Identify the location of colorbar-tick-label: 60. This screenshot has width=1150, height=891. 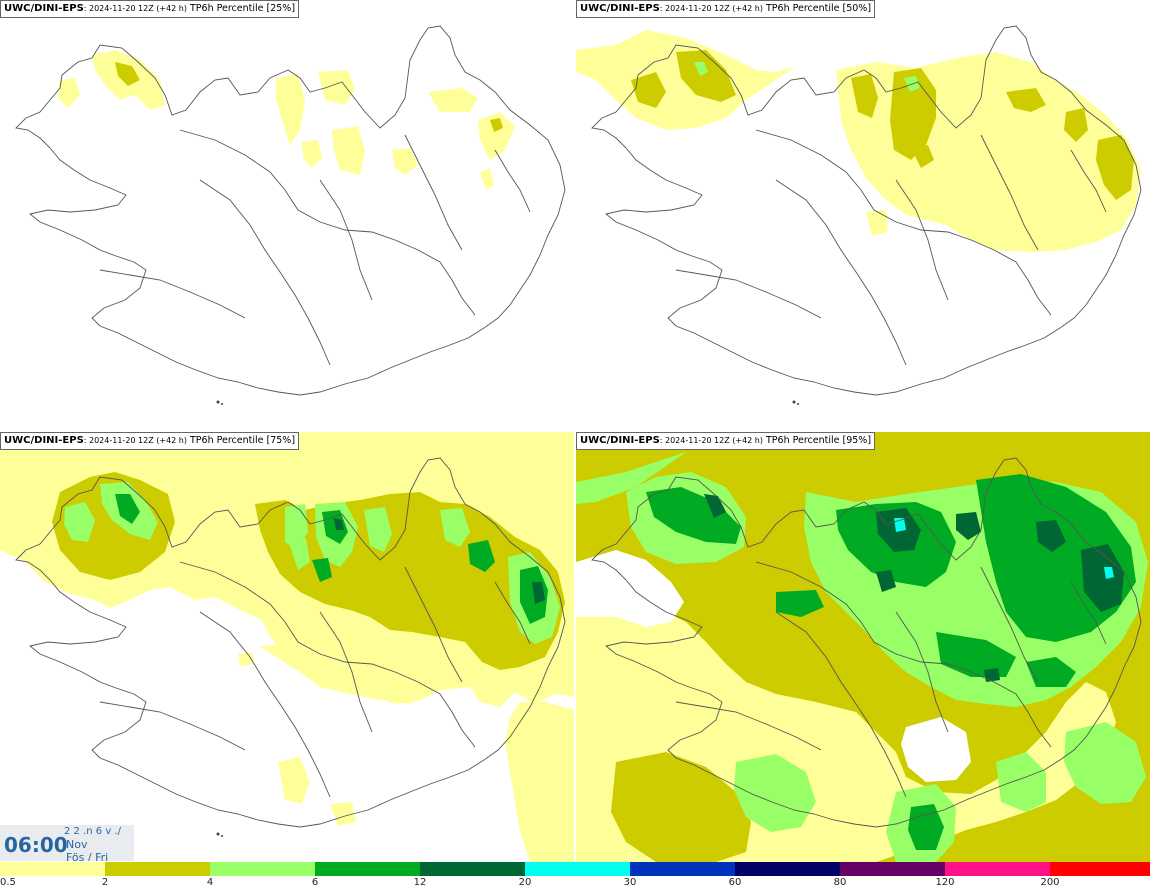
(735, 882).